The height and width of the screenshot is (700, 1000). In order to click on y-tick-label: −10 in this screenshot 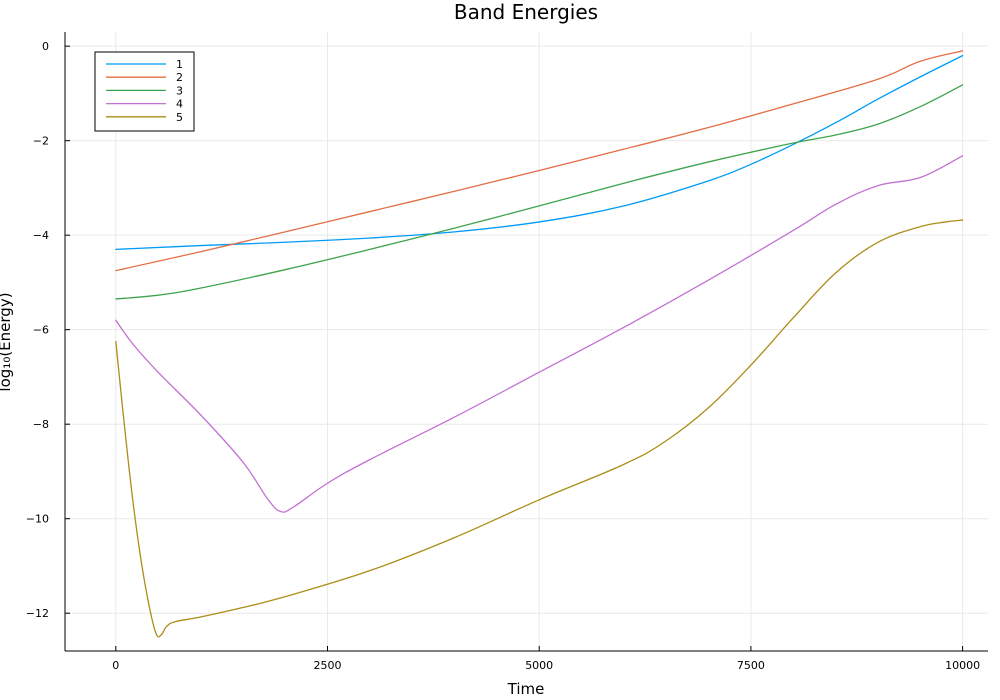, I will do `click(37, 519)`.